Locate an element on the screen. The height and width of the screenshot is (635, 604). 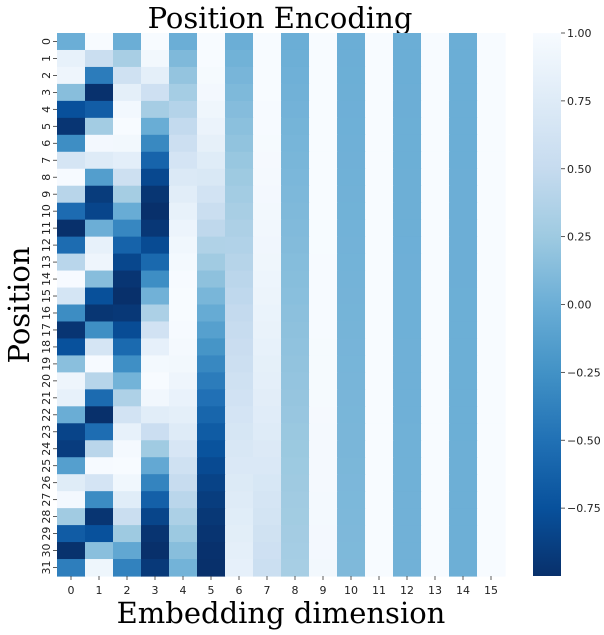
y-tick-label: 20 is located at coordinates (46, 381).